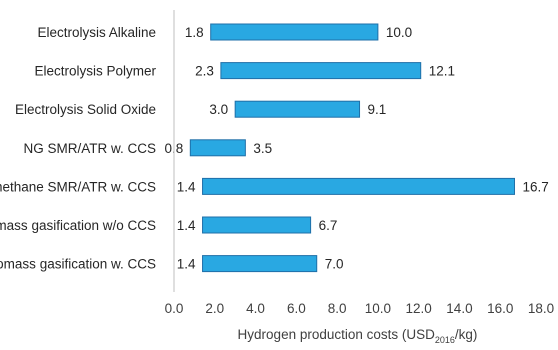  Describe the element at coordinates (360, 308) in the screenshot. I see `x-tick-labels-group: 0.0 2.0 4.0 6.0 8.0 10.0 12.0 14.0 16.0 18.0` at that location.